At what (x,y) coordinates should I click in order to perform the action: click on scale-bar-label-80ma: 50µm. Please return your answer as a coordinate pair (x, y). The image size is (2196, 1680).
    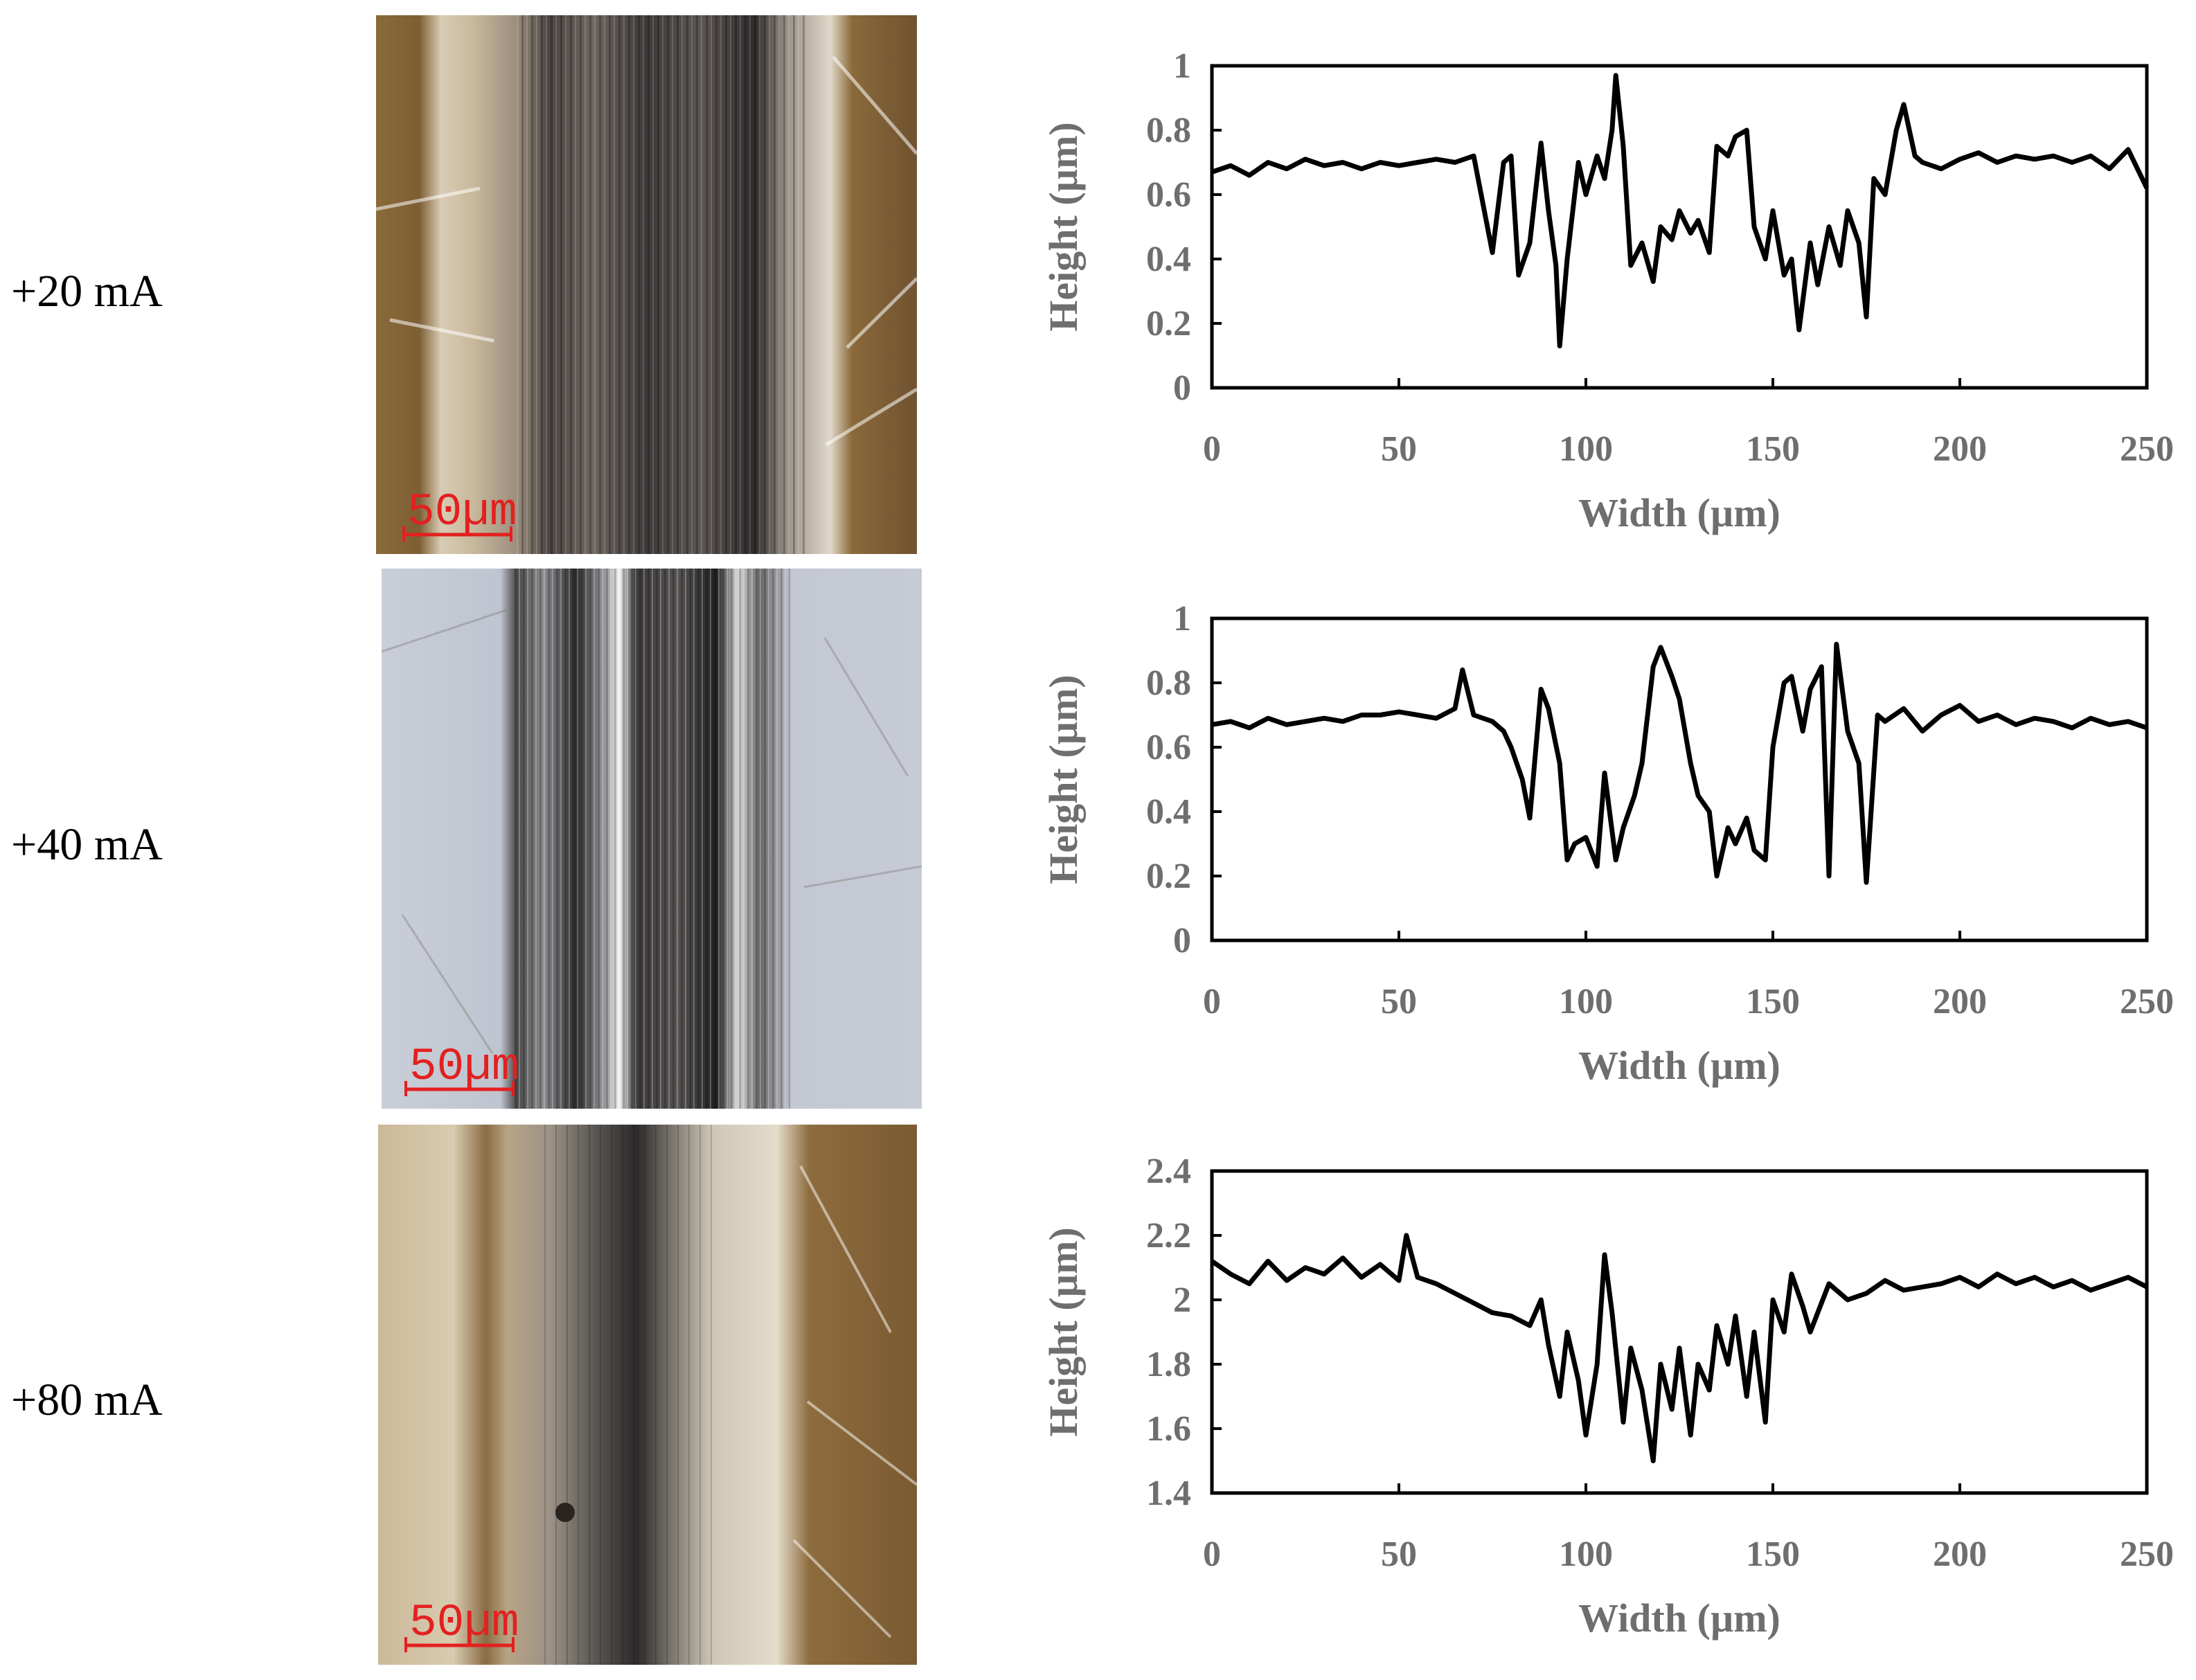
    Looking at the image, I should click on (464, 1623).